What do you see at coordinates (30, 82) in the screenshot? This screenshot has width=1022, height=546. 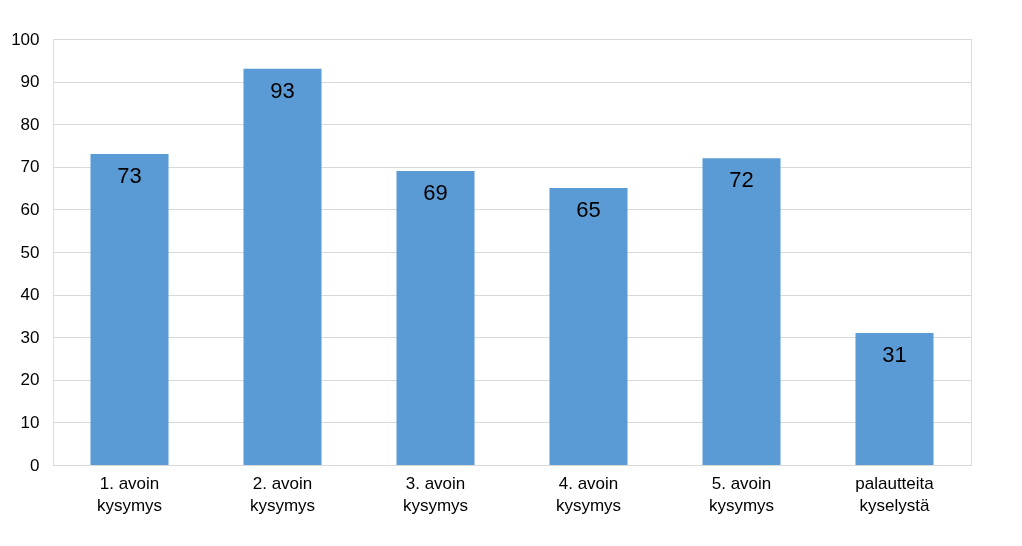 I see `y-tick-label: 90` at bounding box center [30, 82].